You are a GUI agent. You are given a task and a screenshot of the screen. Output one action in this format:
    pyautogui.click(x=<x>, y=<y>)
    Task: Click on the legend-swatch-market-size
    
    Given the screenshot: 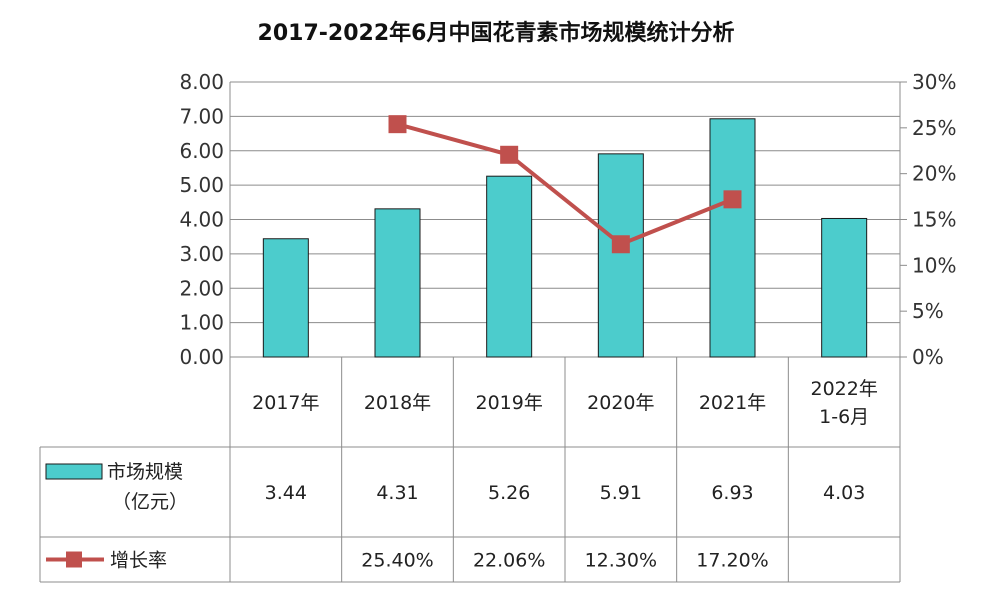 What is the action you would take?
    pyautogui.click(x=74, y=471)
    